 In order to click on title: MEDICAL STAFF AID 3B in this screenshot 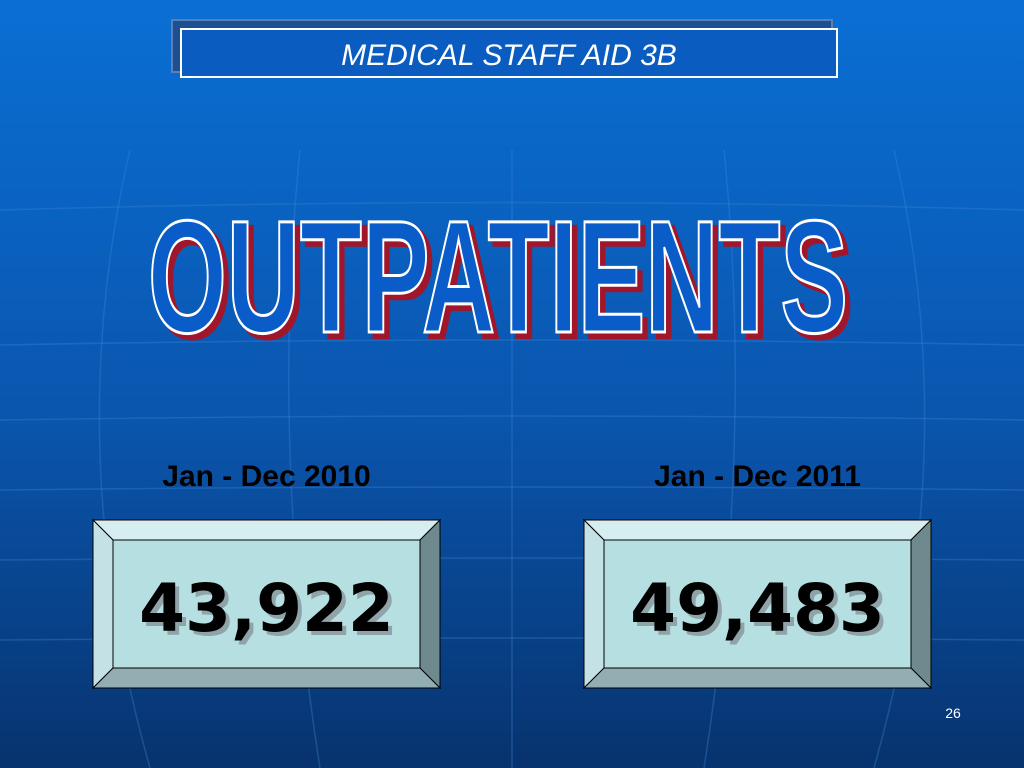, I will do `click(509, 55)`.